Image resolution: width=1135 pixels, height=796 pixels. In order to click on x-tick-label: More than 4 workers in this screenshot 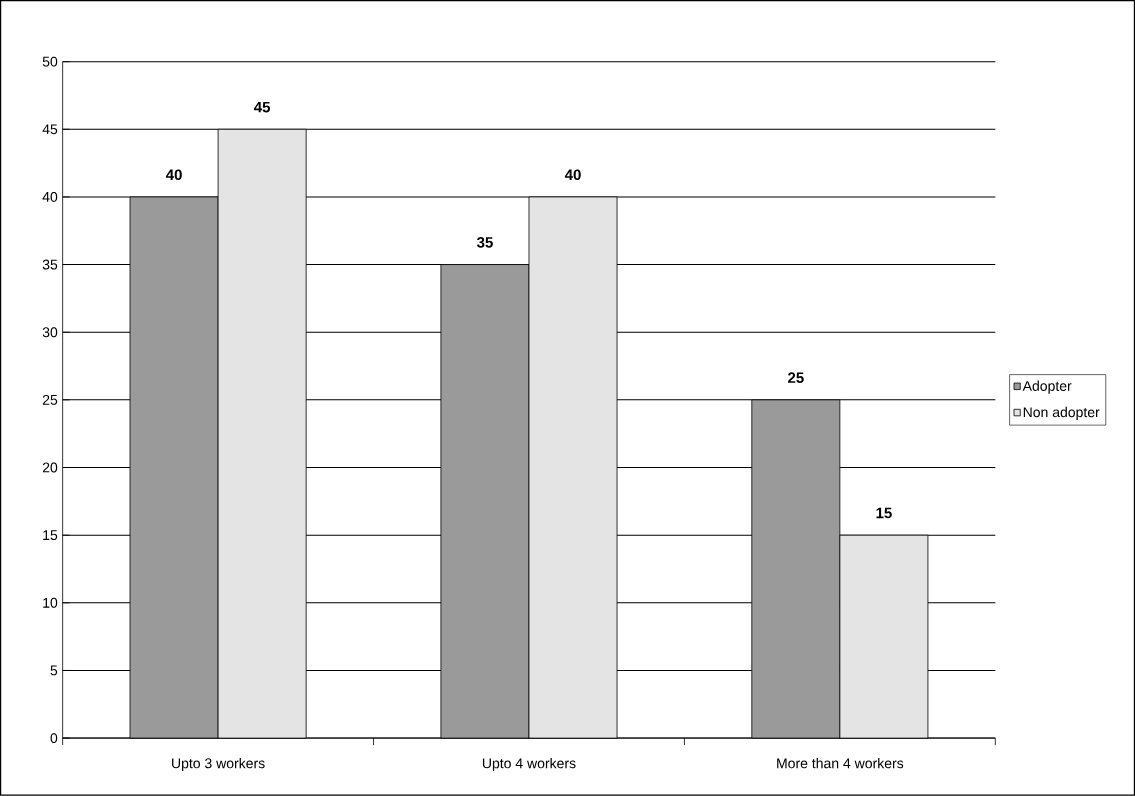, I will do `click(840, 763)`.